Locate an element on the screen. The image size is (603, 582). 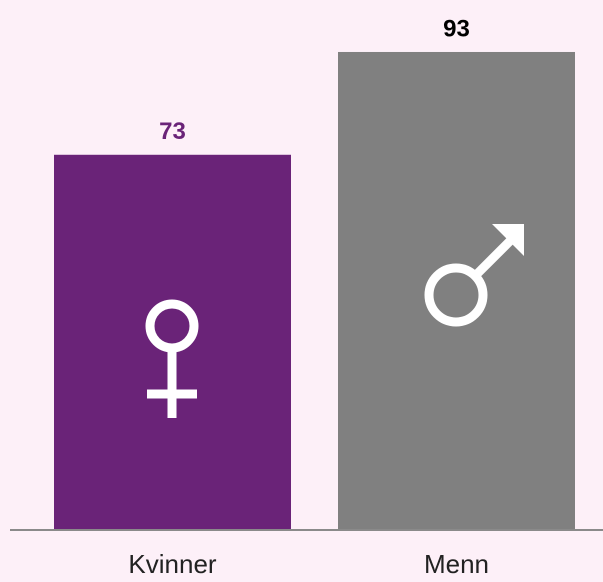
x-tick-label: Menn is located at coordinates (456, 564).